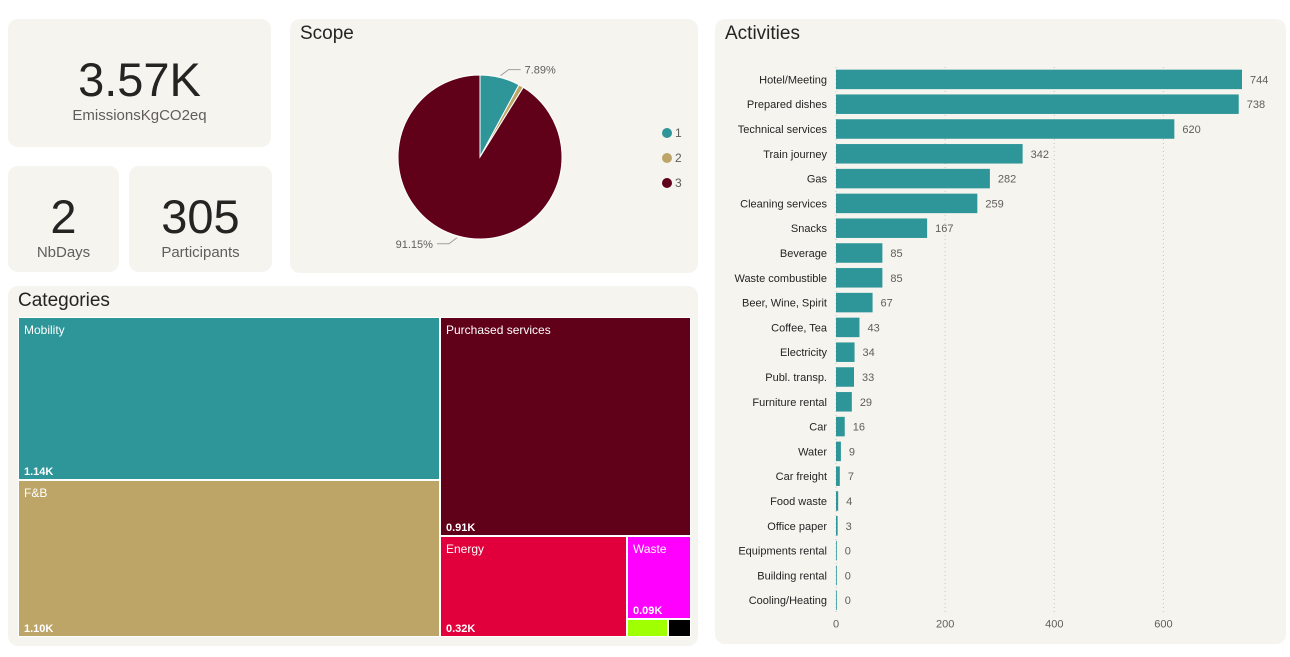 The width and height of the screenshot is (1290, 657). Describe the element at coordinates (678, 183) in the screenshot. I see `legend-label-3: 3` at that location.